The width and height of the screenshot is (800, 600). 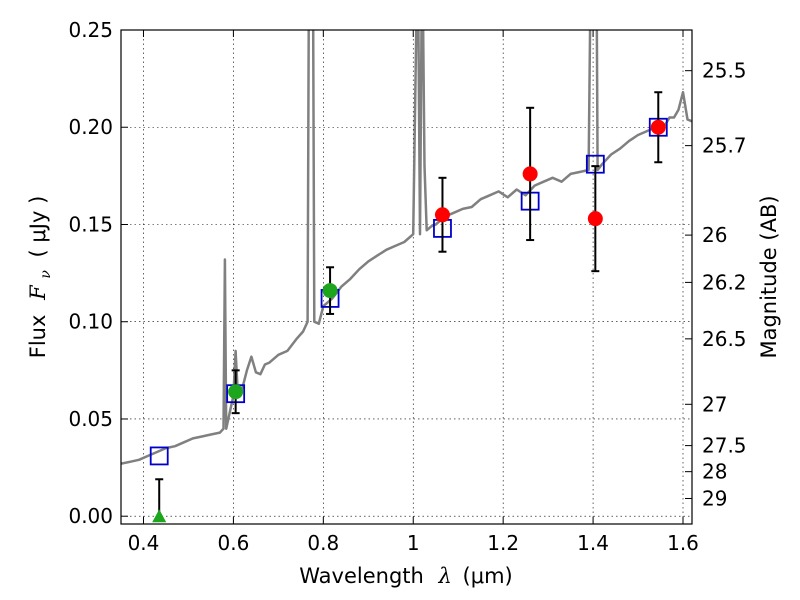 What do you see at coordinates (361, 576) in the screenshot?
I see `x-axis-label-text: Wavelength` at bounding box center [361, 576].